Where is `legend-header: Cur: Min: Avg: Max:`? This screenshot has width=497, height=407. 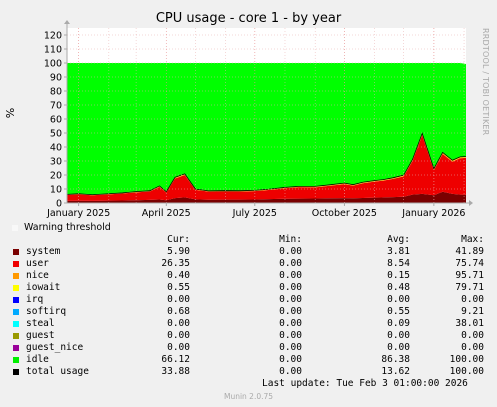 legend-header: Cur: Min: Avg: Max: is located at coordinates (251, 240).